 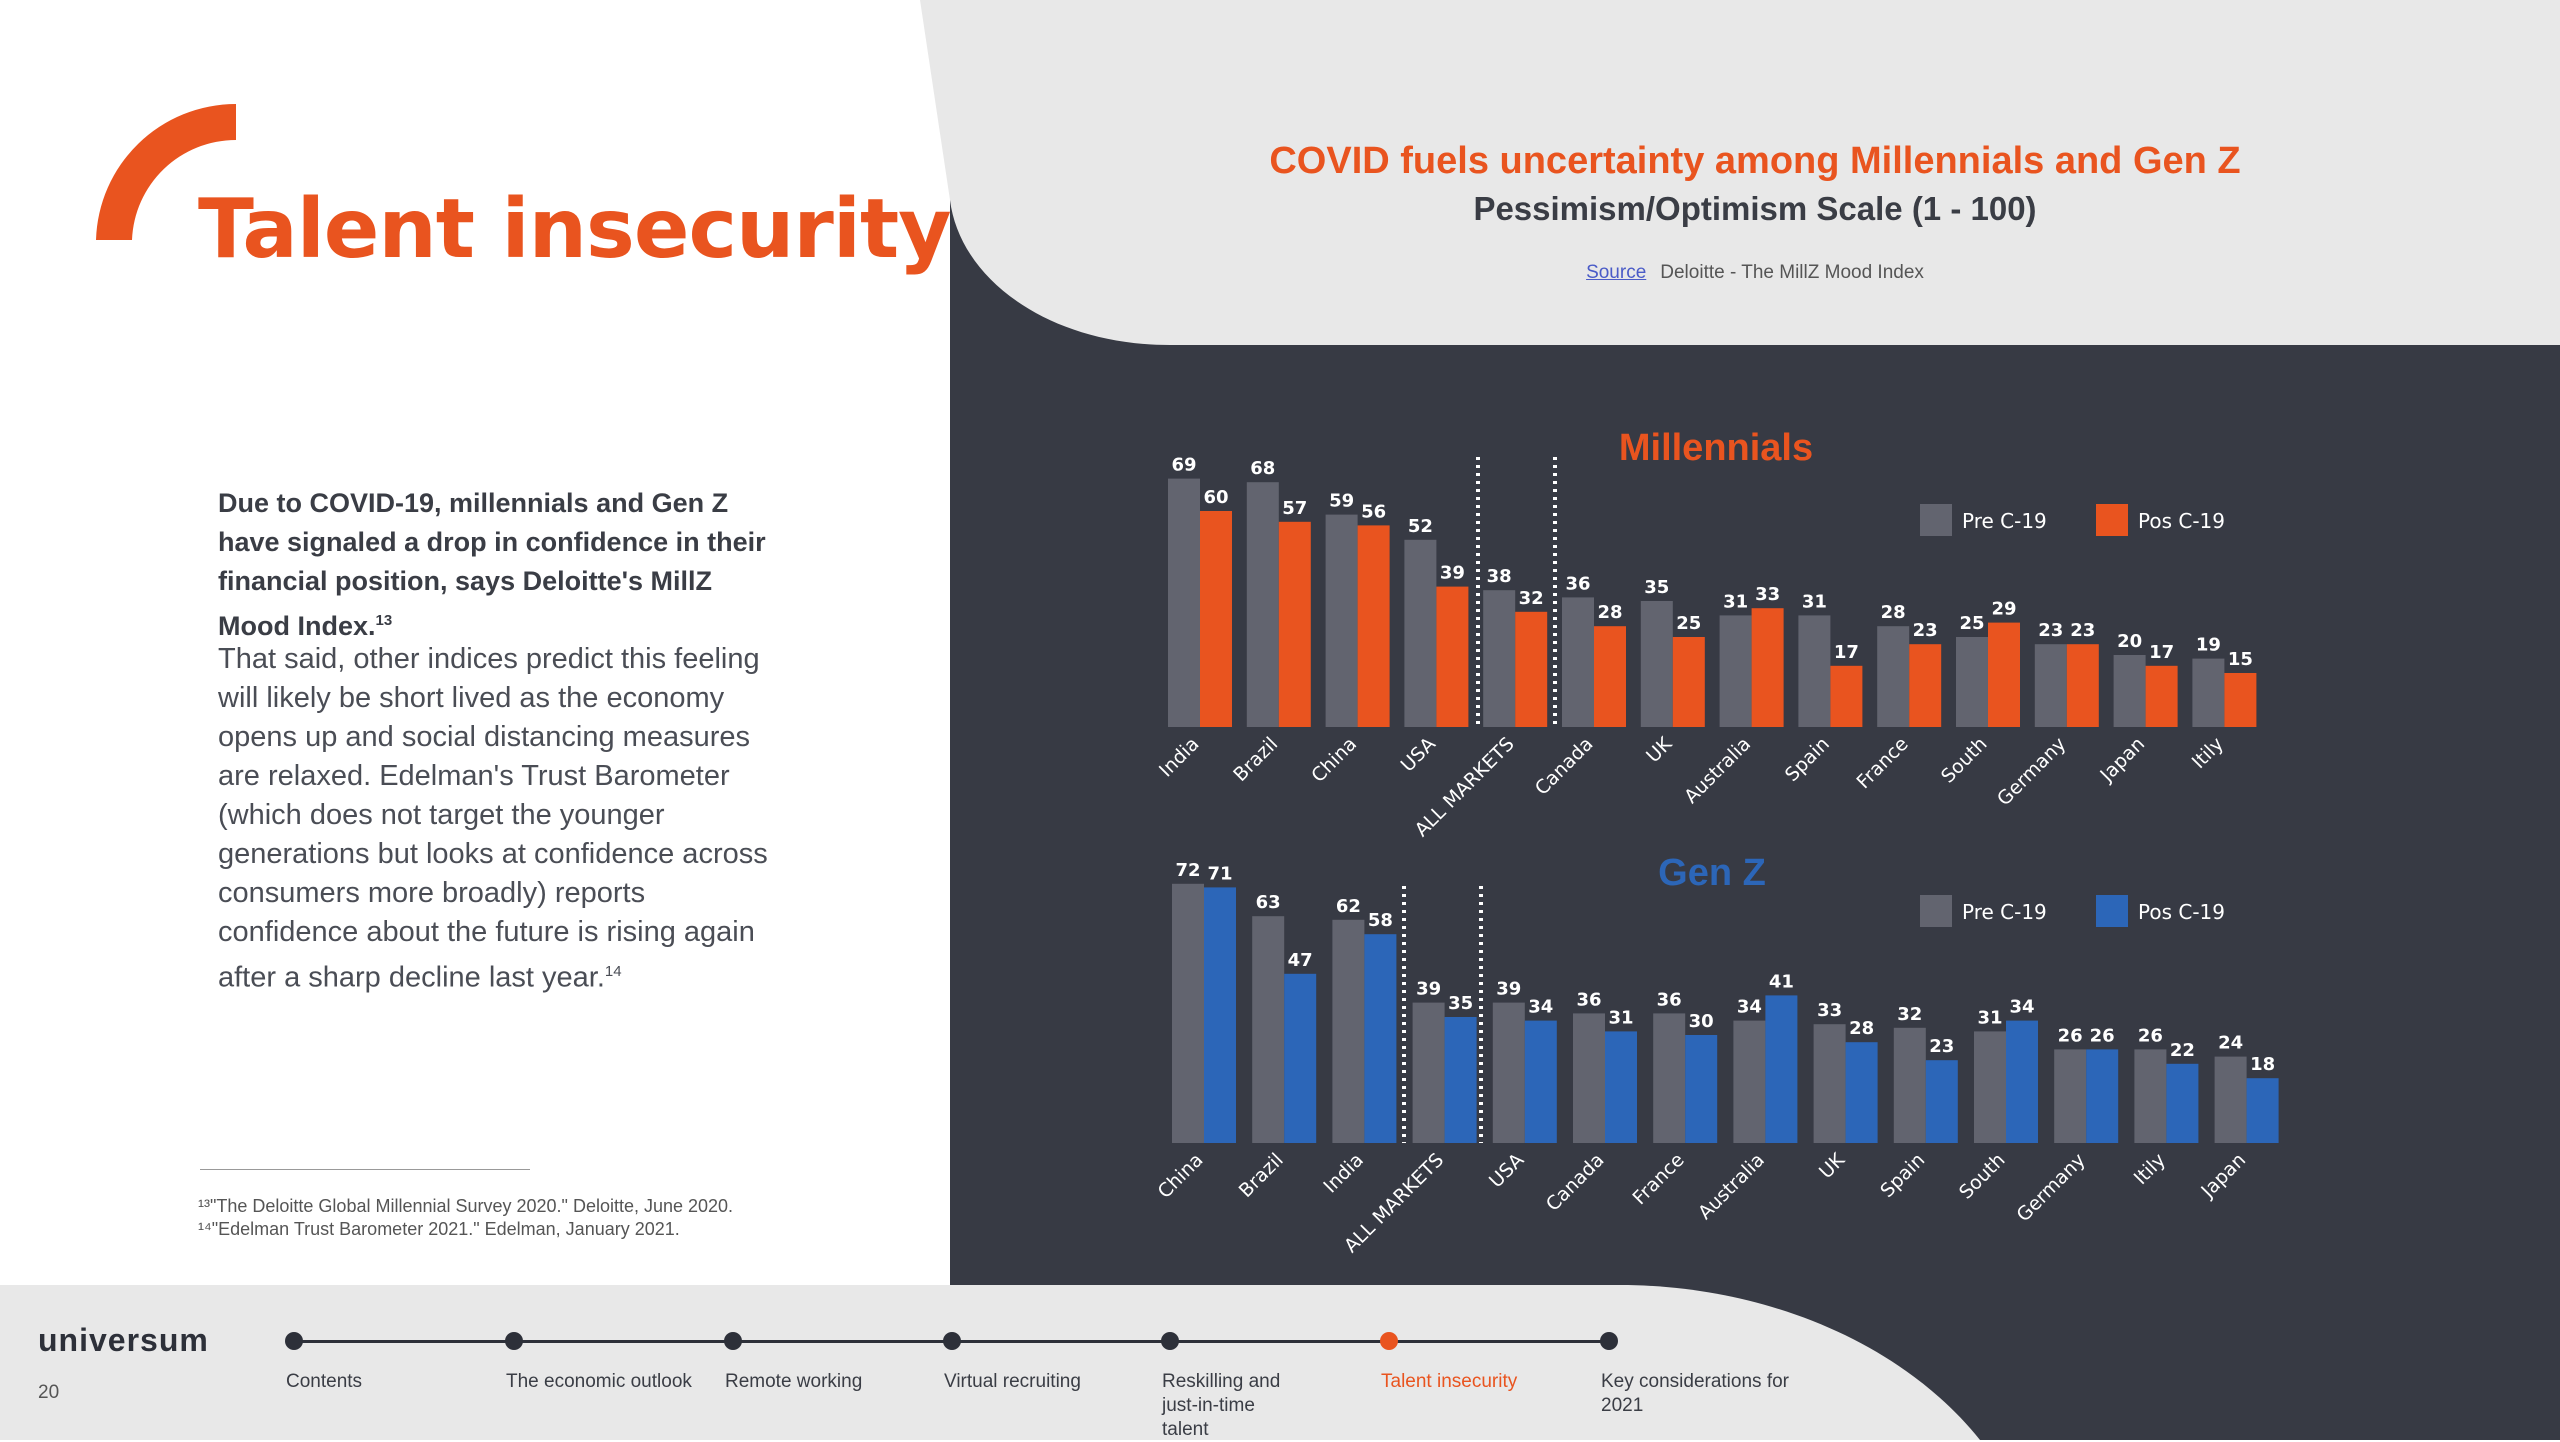 What do you see at coordinates (1499, 576) in the screenshot?
I see `value-label-0-pre-4: 38` at bounding box center [1499, 576].